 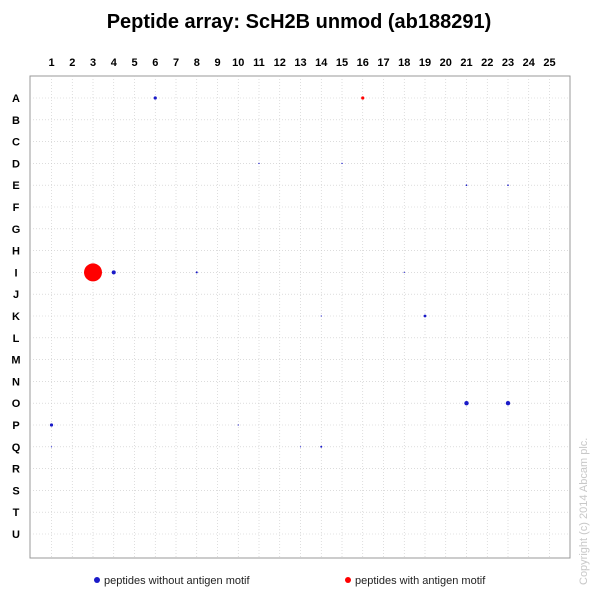 What do you see at coordinates (16, 208) in the screenshot?
I see `y-tick-label: F` at bounding box center [16, 208].